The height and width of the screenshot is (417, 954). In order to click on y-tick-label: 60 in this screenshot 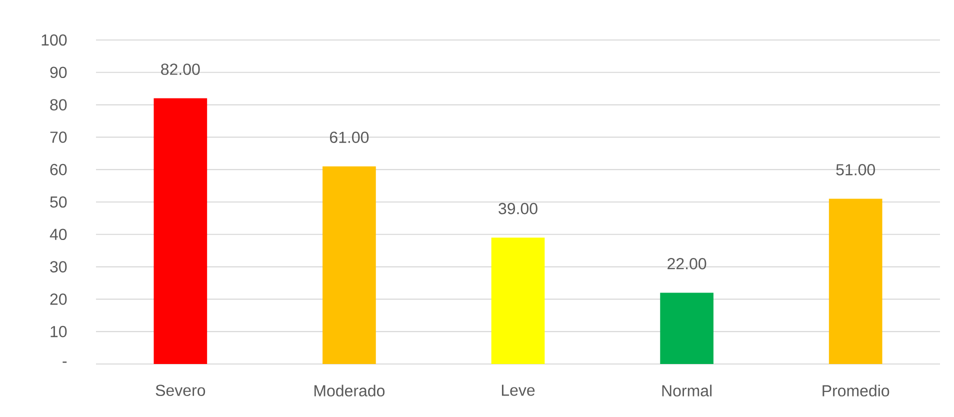, I will do `click(58, 170)`.